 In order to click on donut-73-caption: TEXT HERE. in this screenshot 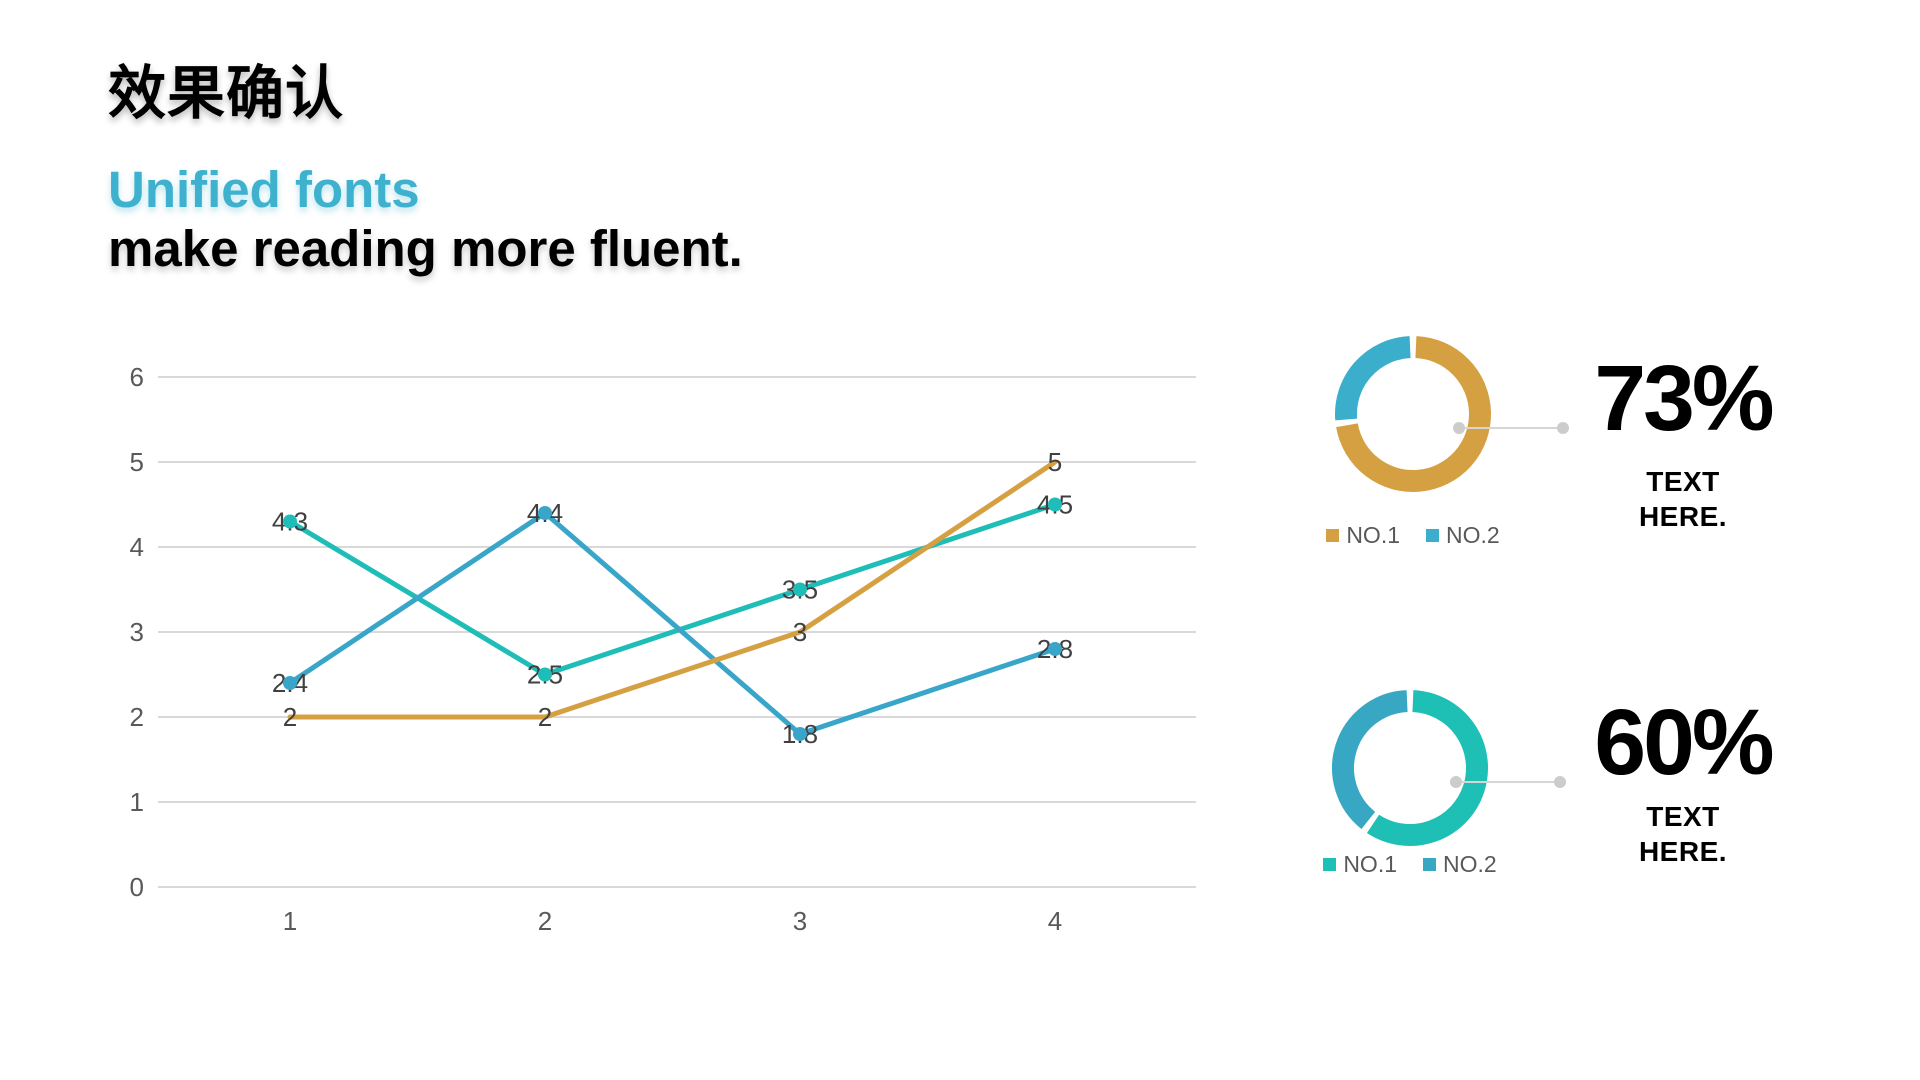, I will do `click(1683, 499)`.